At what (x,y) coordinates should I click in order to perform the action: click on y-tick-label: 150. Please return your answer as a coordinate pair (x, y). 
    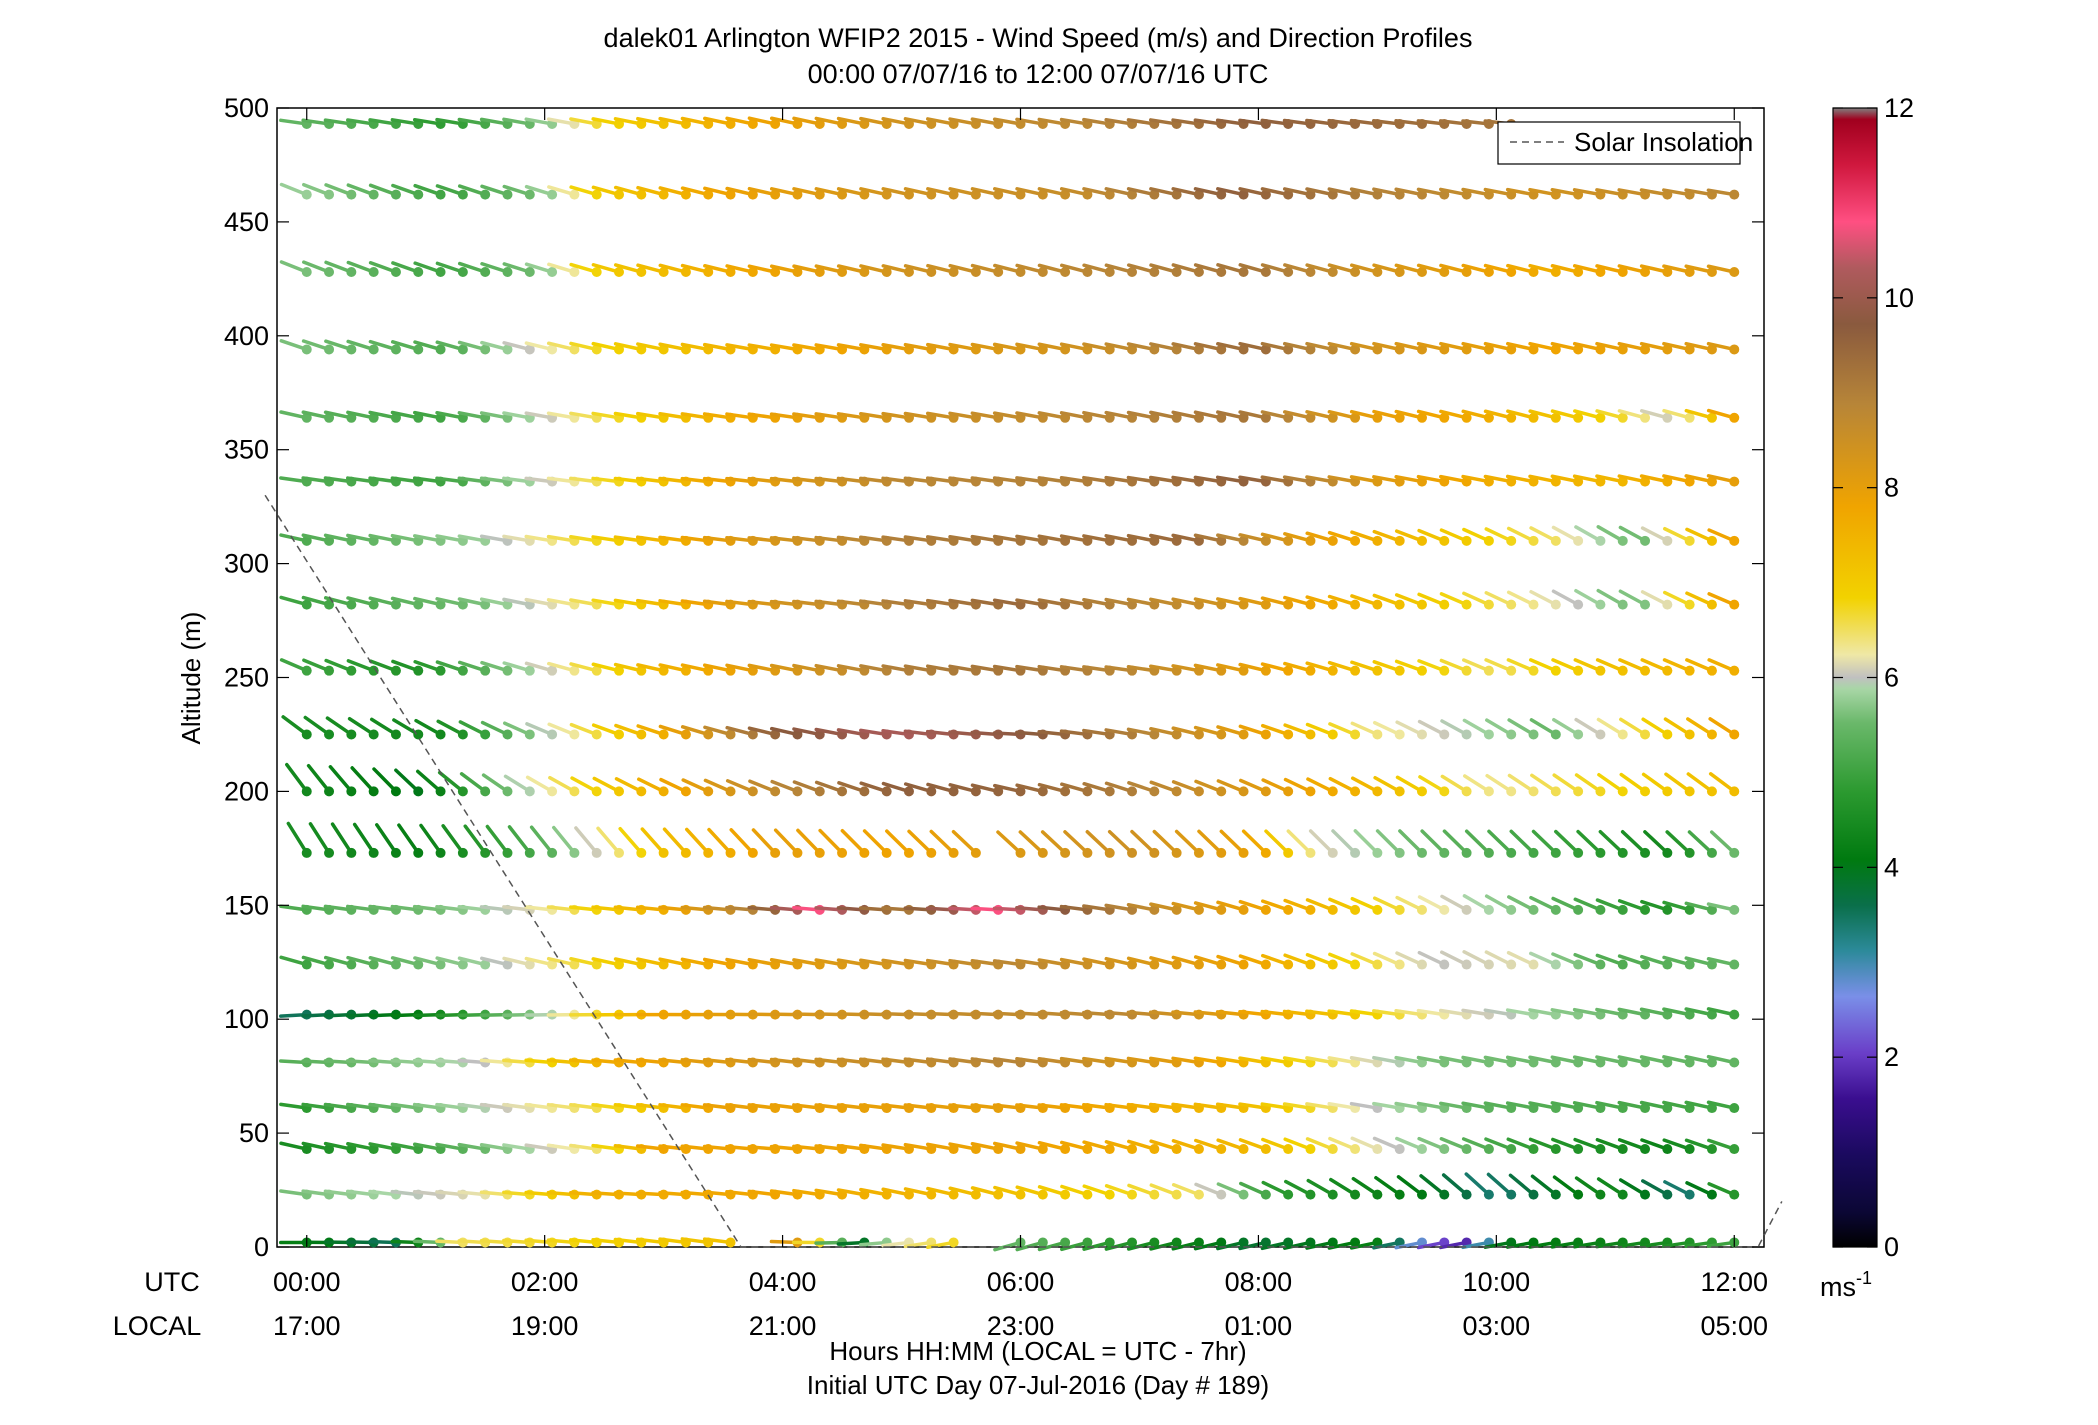
    Looking at the image, I should click on (246, 905).